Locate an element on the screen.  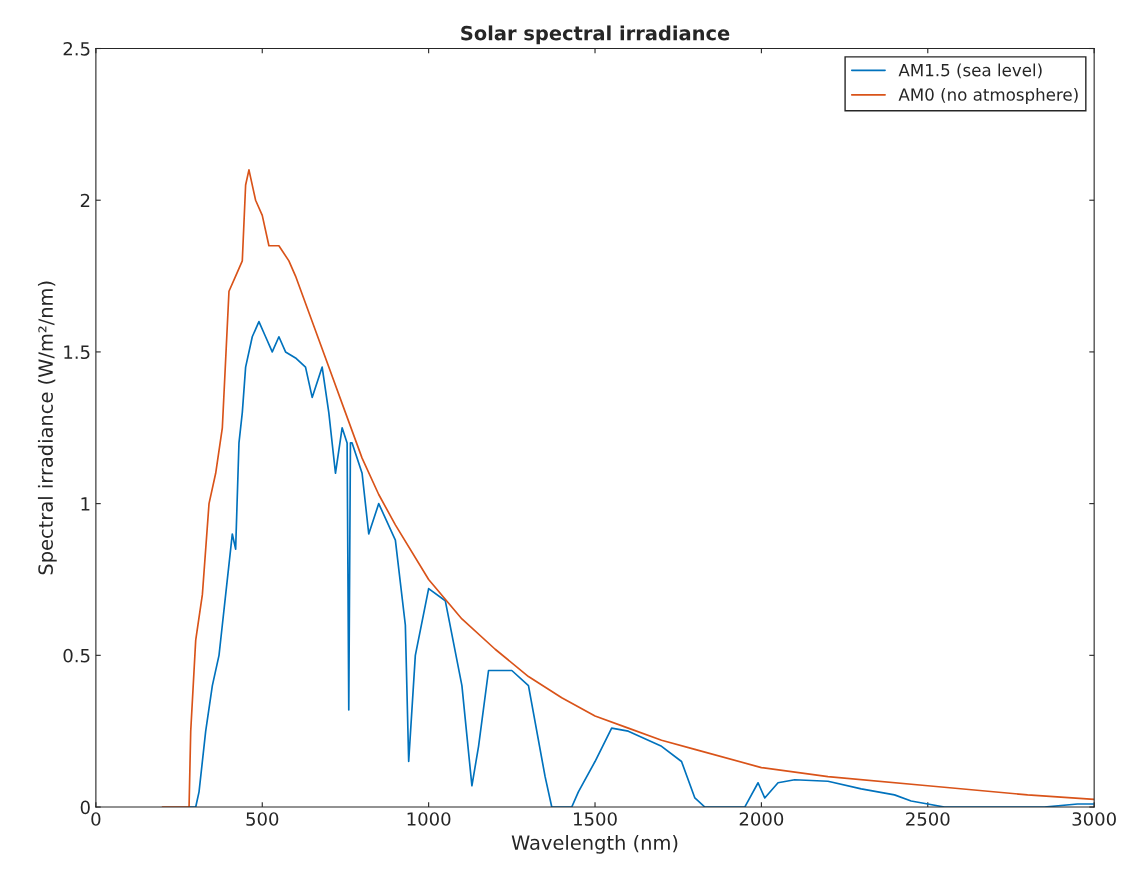
legend-label: AM1.5 (sea level) is located at coordinates (970, 71).